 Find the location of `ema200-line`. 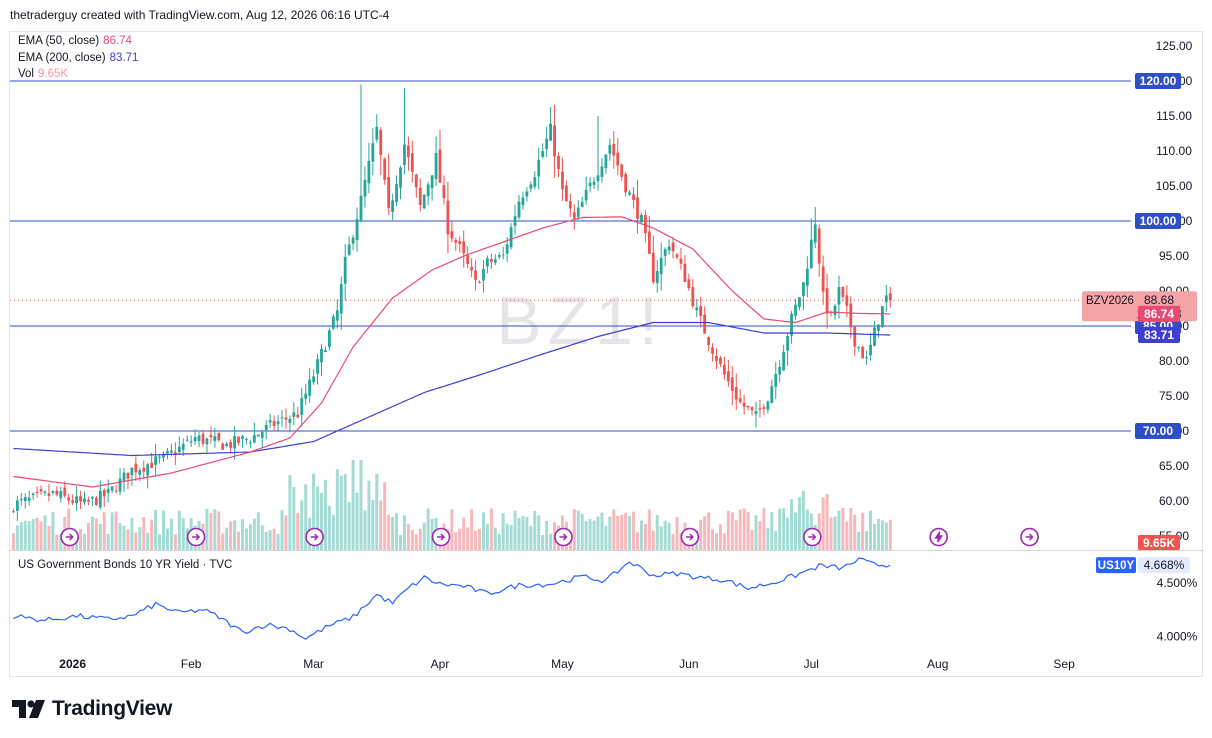

ema200-line is located at coordinates (452, 389).